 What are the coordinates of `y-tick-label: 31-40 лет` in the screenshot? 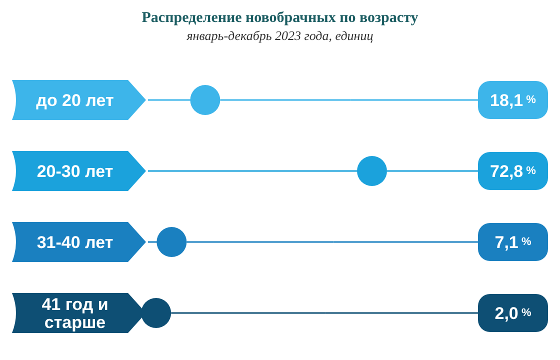 It's located at (75, 242).